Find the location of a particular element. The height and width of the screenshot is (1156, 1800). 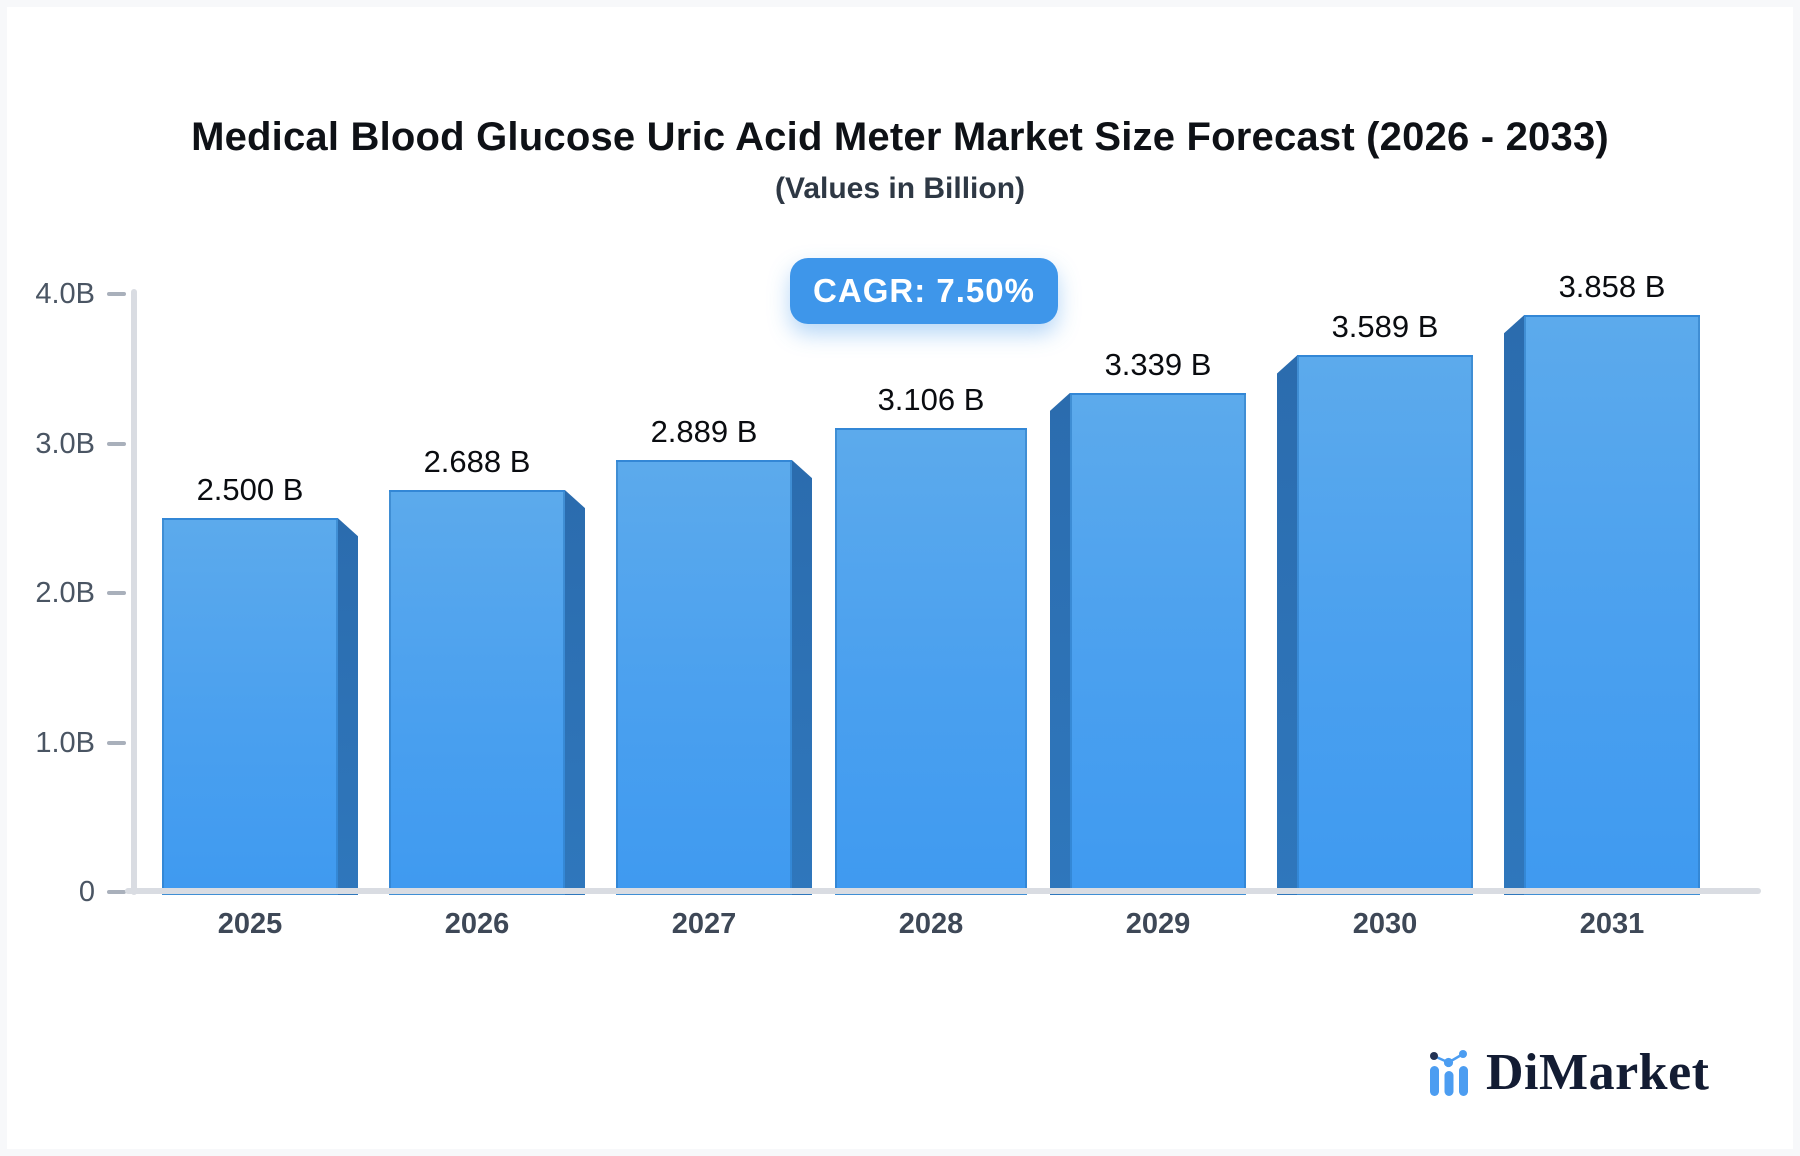

bar-2028 is located at coordinates (931, 661).